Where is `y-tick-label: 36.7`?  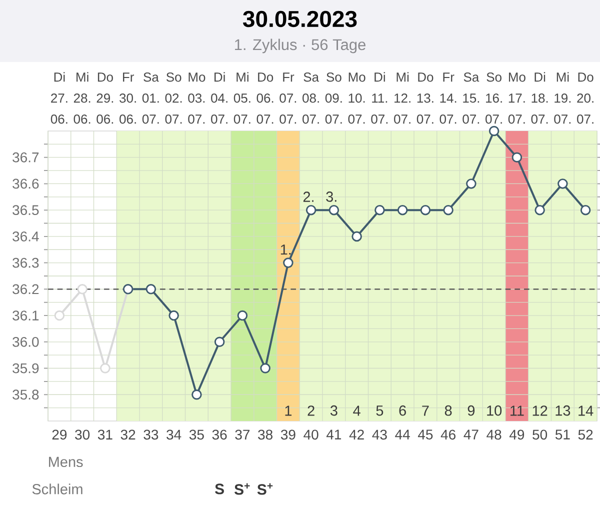
y-tick-label: 36.7 is located at coordinates (25, 157).